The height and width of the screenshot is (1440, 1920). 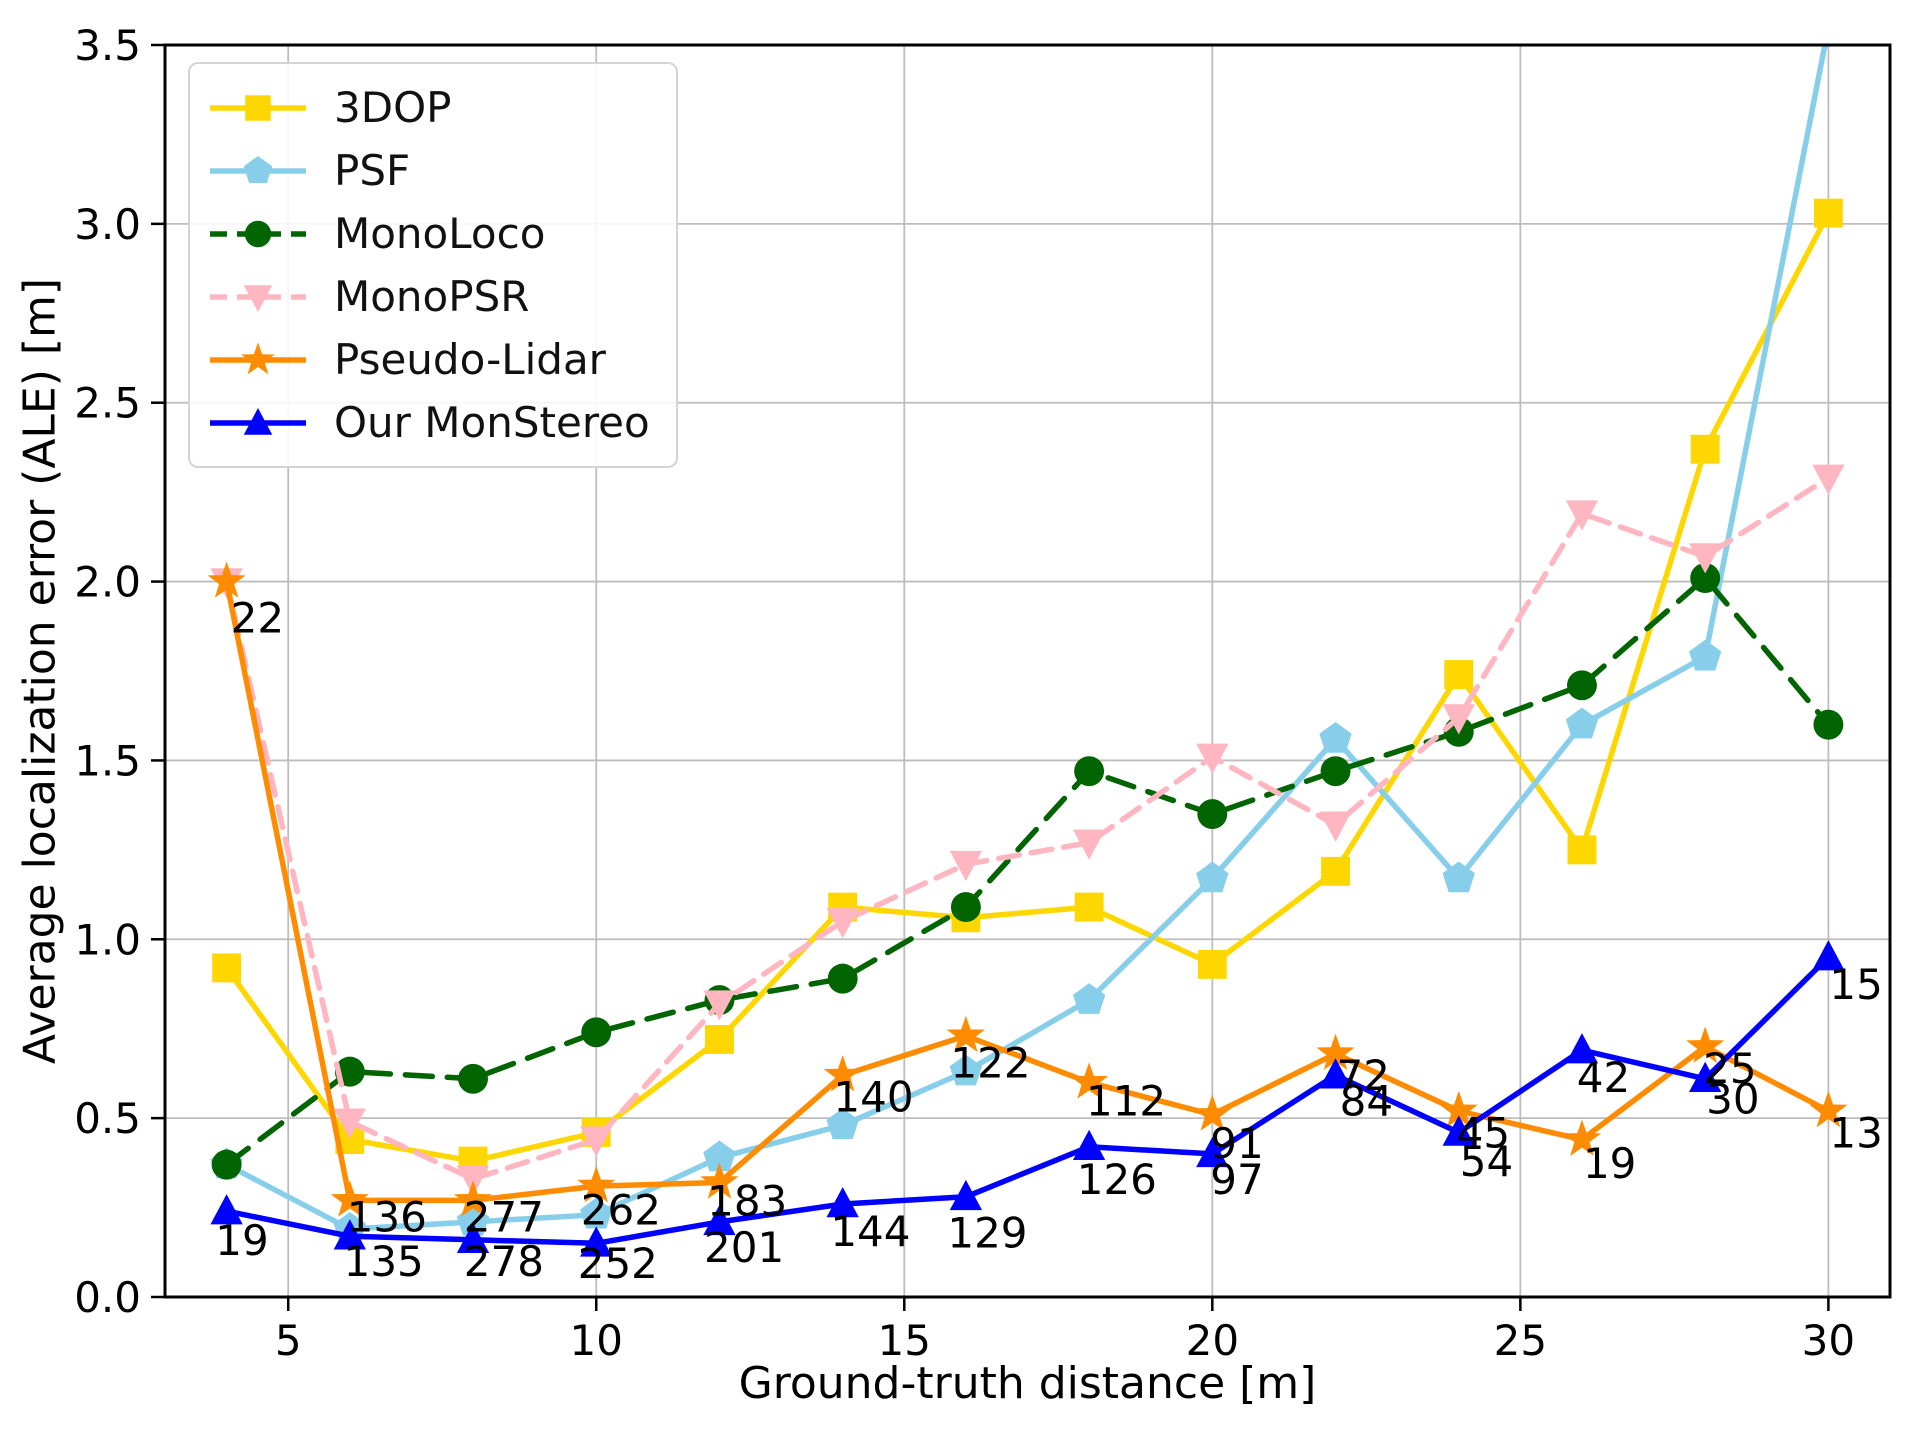 What do you see at coordinates (870, 1231) in the screenshot?
I see `count-annotation: 144` at bounding box center [870, 1231].